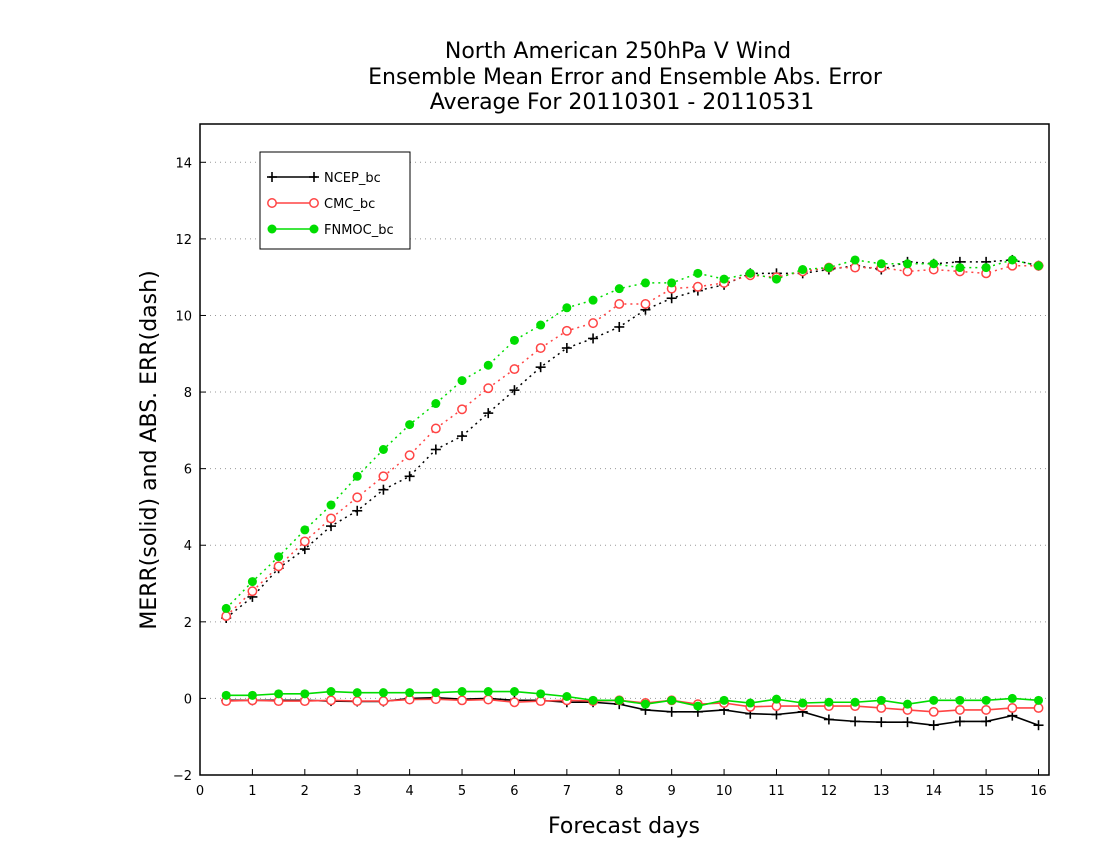  I want to click on x-tick-label: 4, so click(409, 791).